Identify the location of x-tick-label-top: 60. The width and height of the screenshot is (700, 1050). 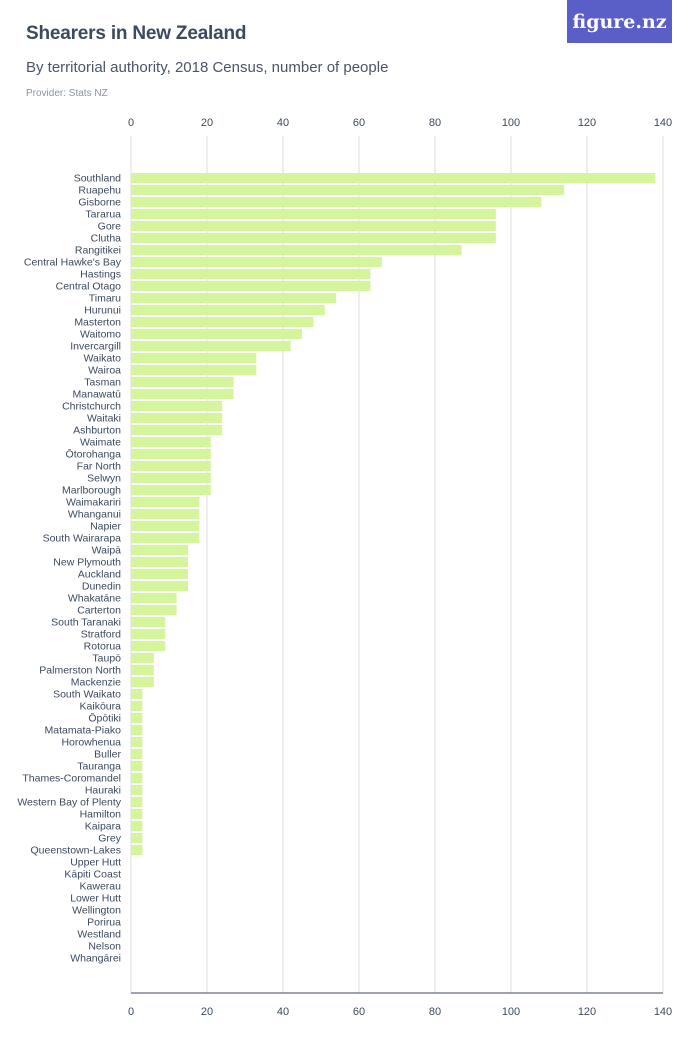
(359, 123).